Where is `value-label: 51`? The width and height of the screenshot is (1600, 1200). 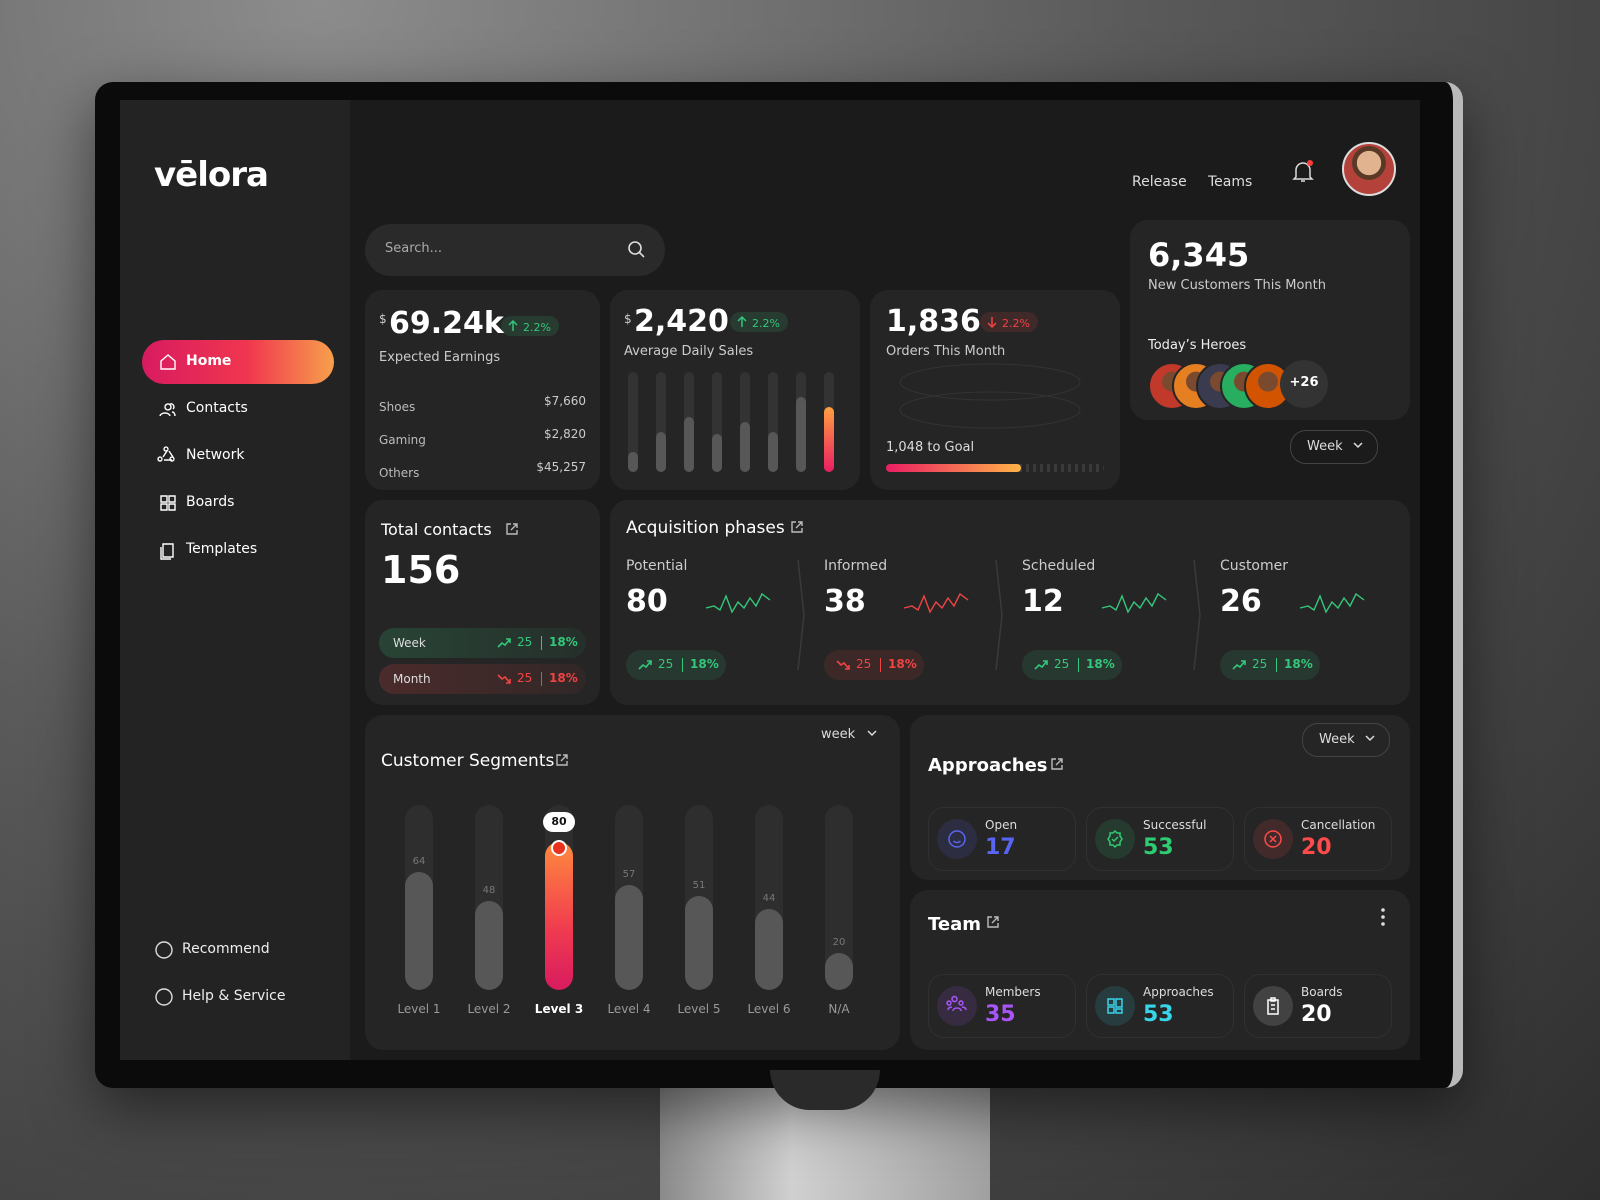 value-label: 51 is located at coordinates (699, 885).